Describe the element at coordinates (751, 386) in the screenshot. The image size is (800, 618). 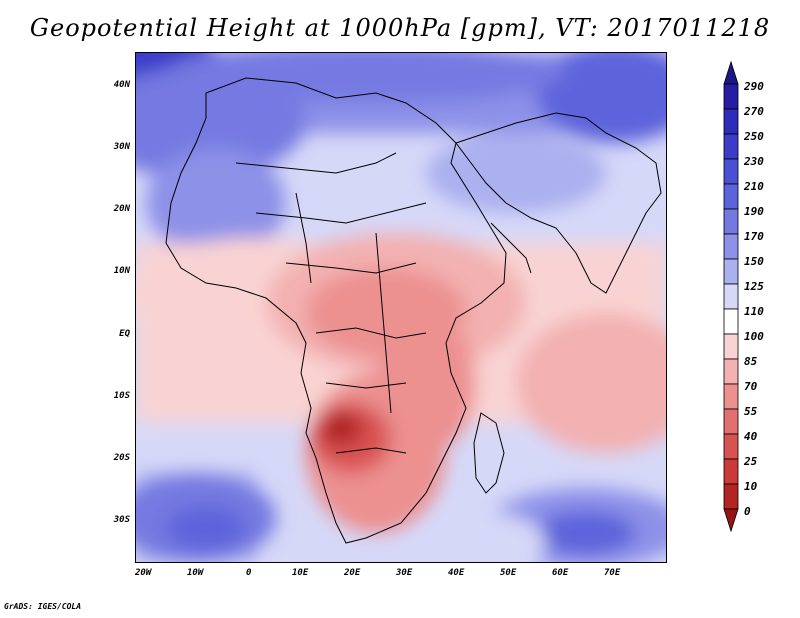
I see `colorbar-tick-label: 70` at that location.